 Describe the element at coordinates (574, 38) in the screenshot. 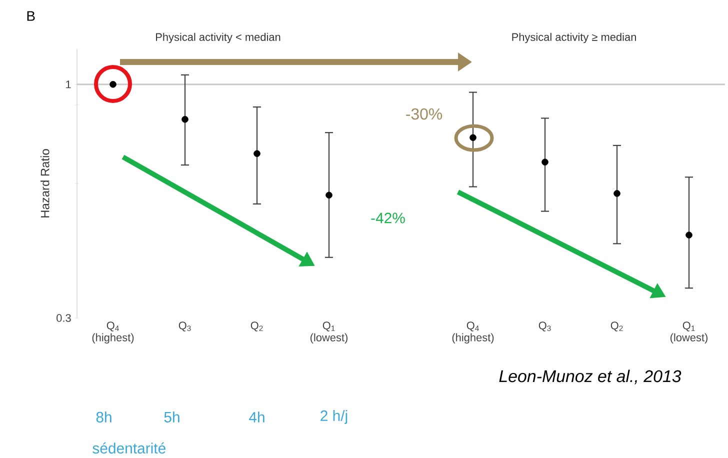

I see `text: Physical activity ≥ median` at that location.